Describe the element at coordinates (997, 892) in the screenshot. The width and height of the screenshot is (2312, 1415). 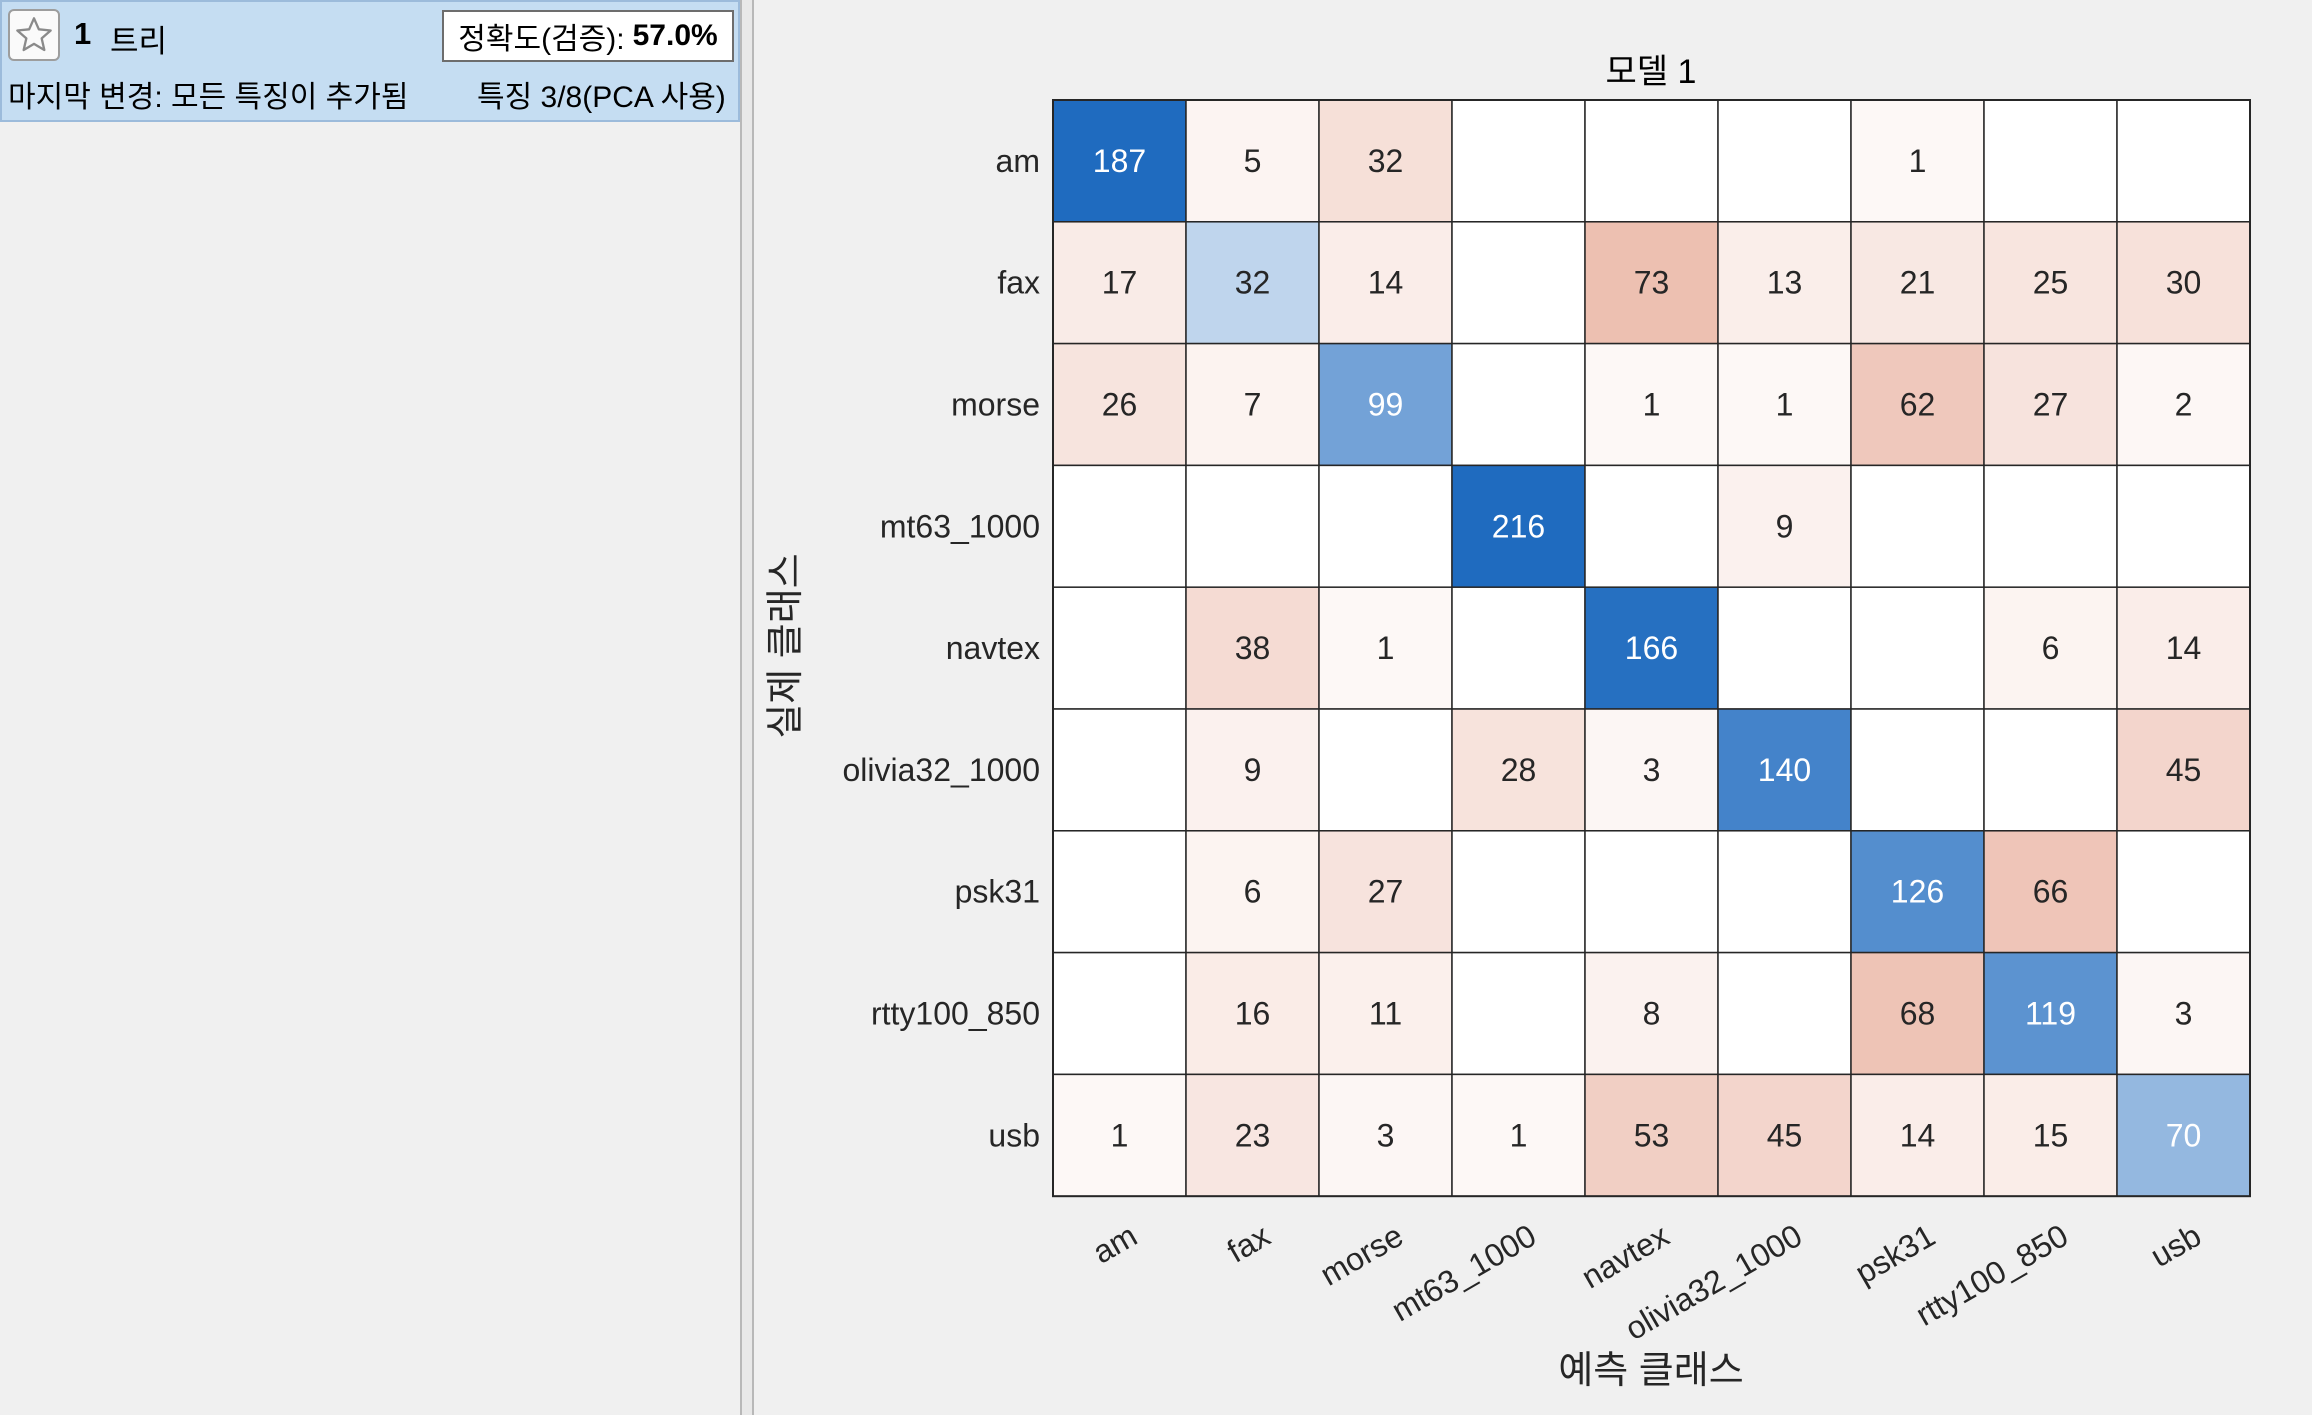
I see `y-tick-label: psk31` at that location.